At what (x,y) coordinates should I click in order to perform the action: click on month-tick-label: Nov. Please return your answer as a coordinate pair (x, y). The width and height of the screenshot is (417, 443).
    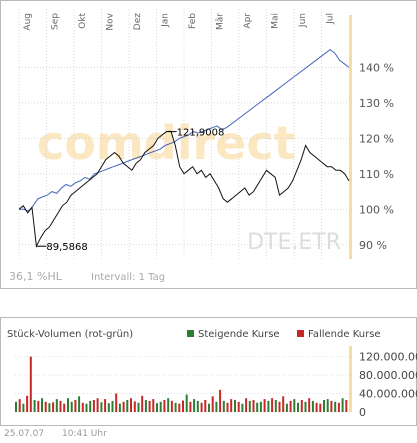
    Looking at the image, I should click on (110, 21).